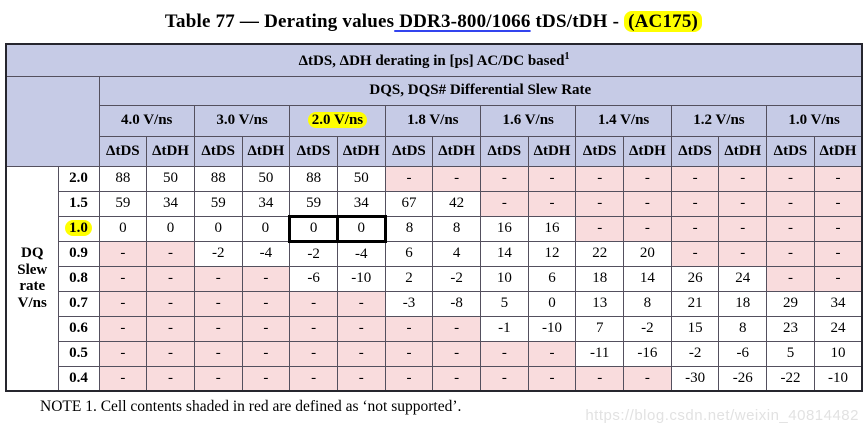 This screenshot has height=431, width=867. I want to click on row-label: 1.5, so click(78, 203).